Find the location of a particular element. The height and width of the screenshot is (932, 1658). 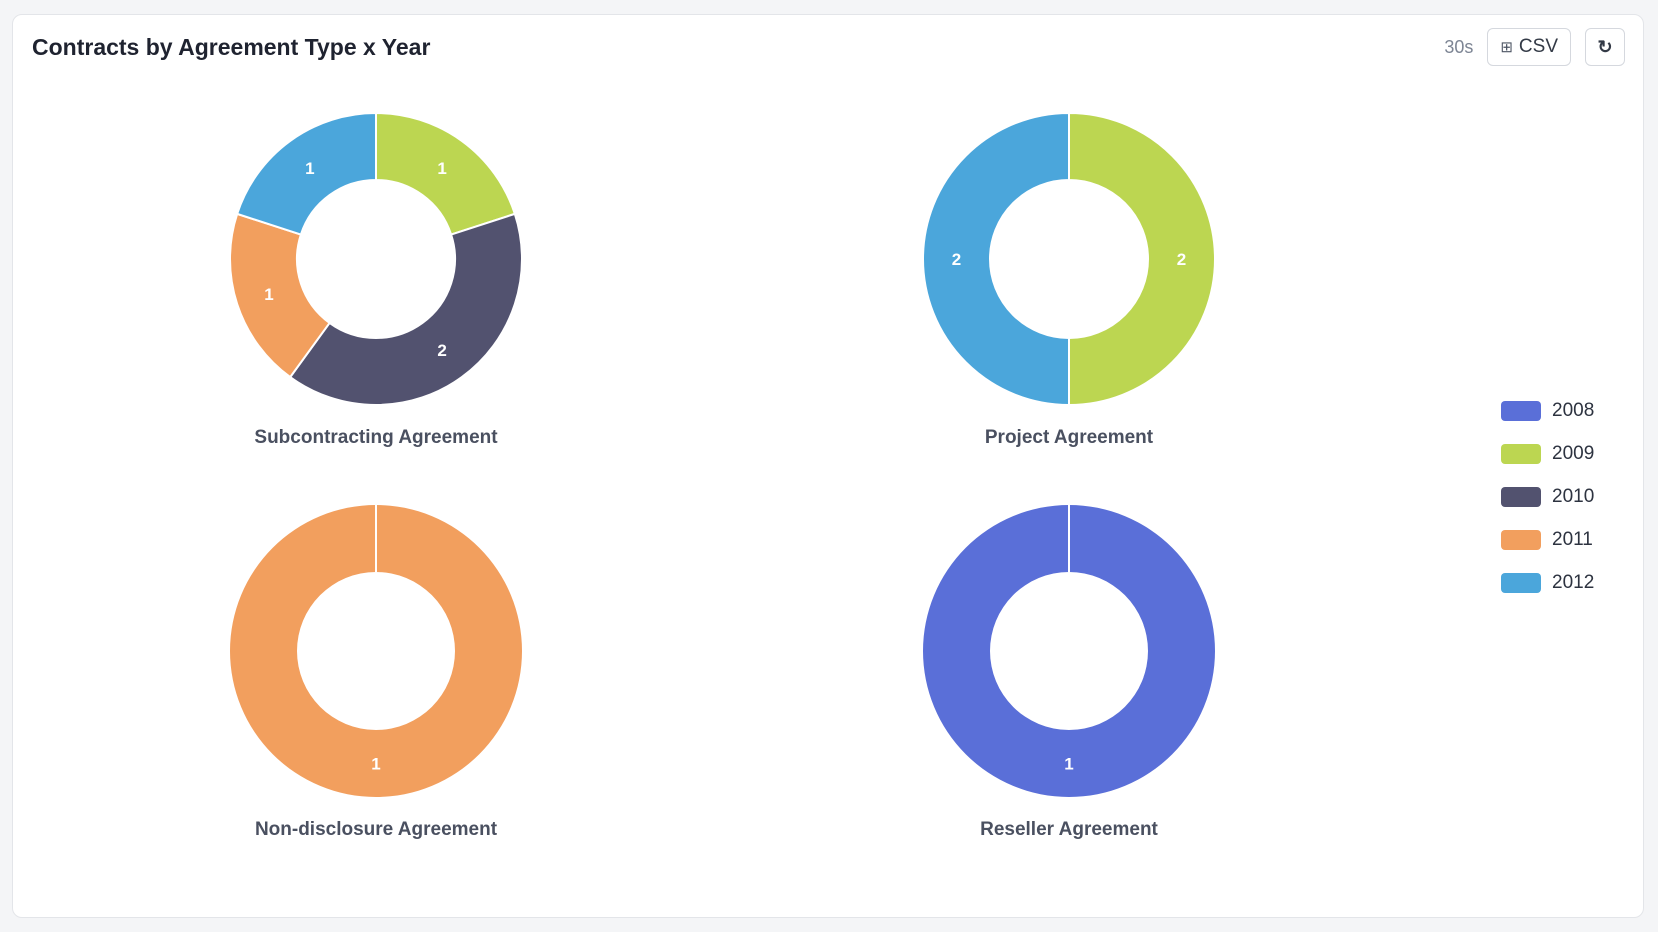

donut-chart: 2 2 Project Agreement is located at coordinates (1069, 280).